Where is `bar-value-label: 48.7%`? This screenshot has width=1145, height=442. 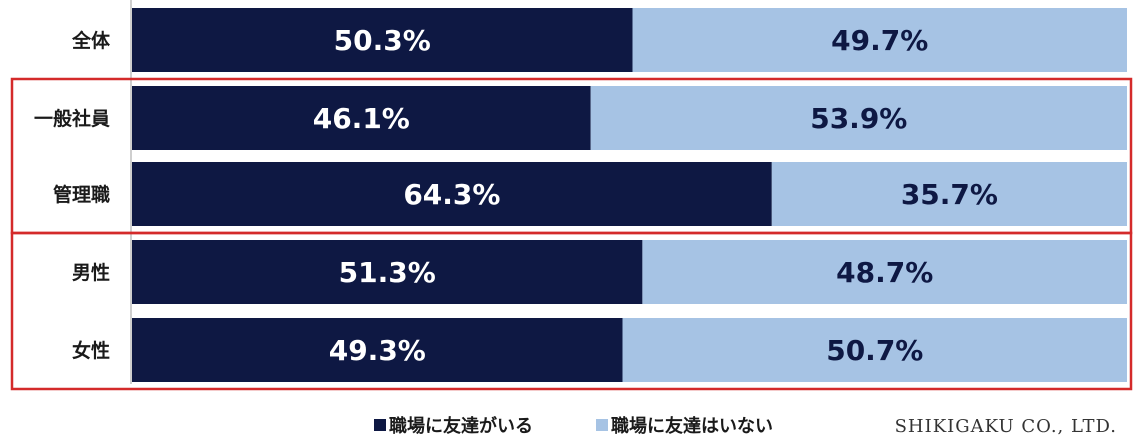 bar-value-label: 48.7% is located at coordinates (884, 272).